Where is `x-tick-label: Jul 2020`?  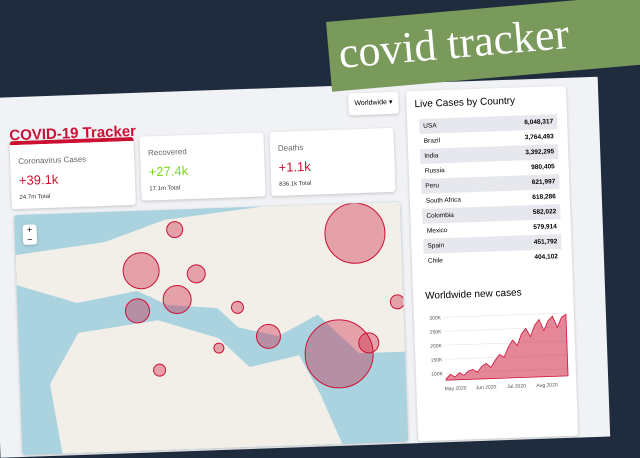
x-tick-label: Jul 2020 is located at coordinates (516, 386).